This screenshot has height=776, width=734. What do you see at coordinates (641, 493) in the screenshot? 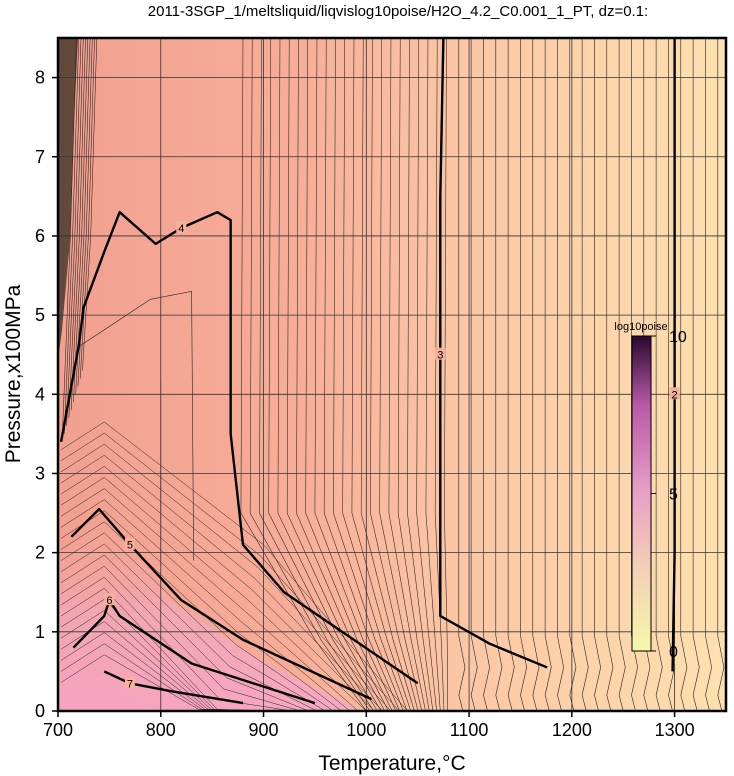
I see `colorbar-ramp` at bounding box center [641, 493].